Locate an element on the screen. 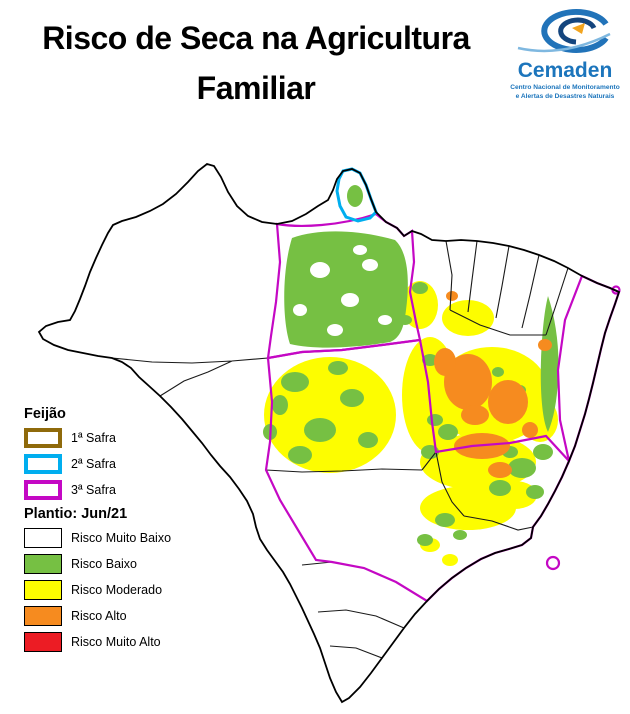 This screenshot has width=630, height=714. risk-high-swatch is located at coordinates (43, 616).